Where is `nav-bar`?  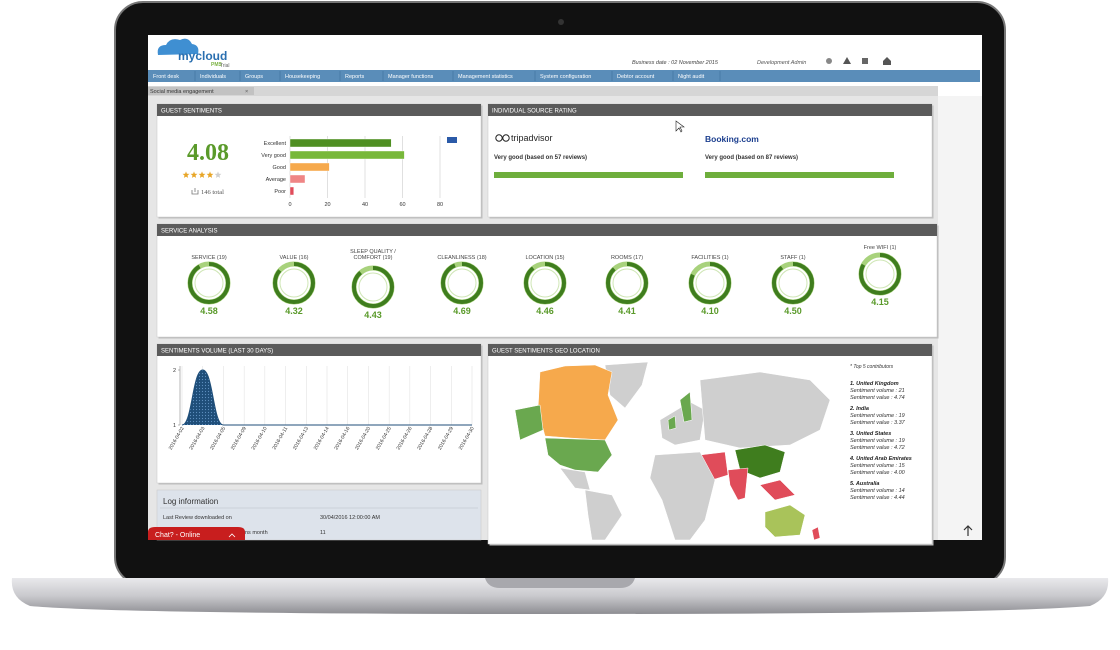 nav-bar is located at coordinates (564, 76).